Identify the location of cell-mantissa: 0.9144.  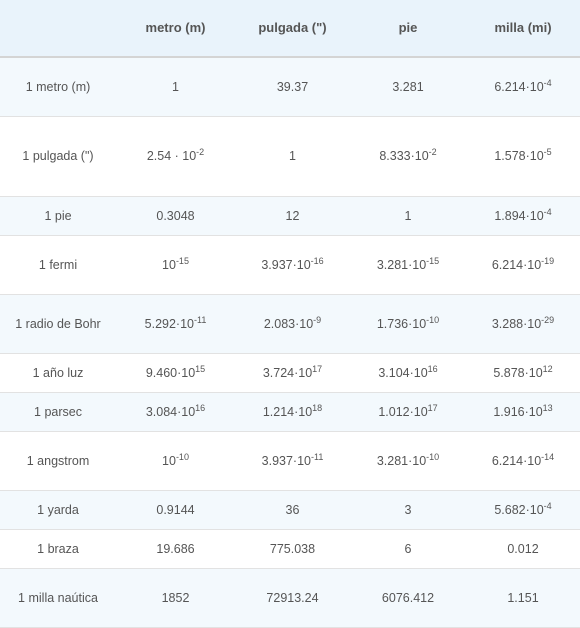
(175, 509).